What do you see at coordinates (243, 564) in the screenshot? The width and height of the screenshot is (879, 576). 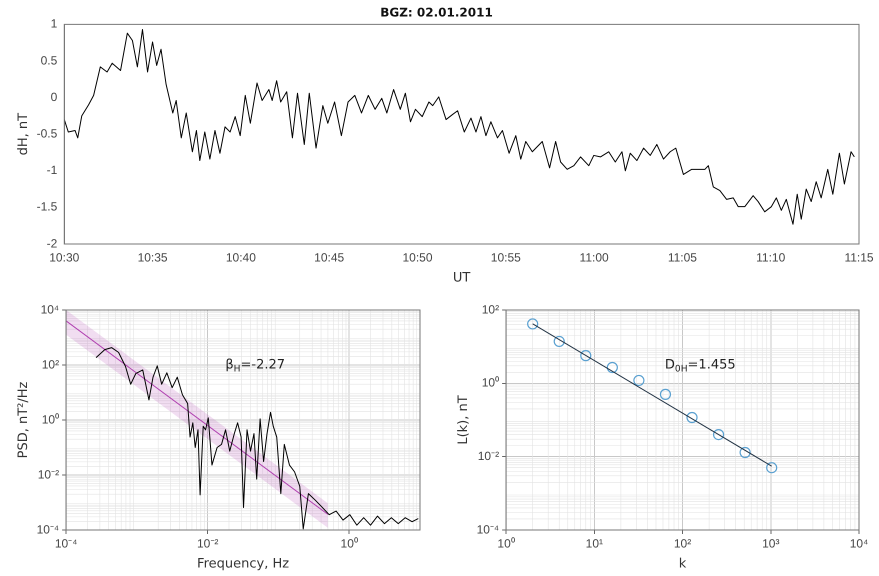 I see `x-axis-title: Frequency, Hz` at bounding box center [243, 564].